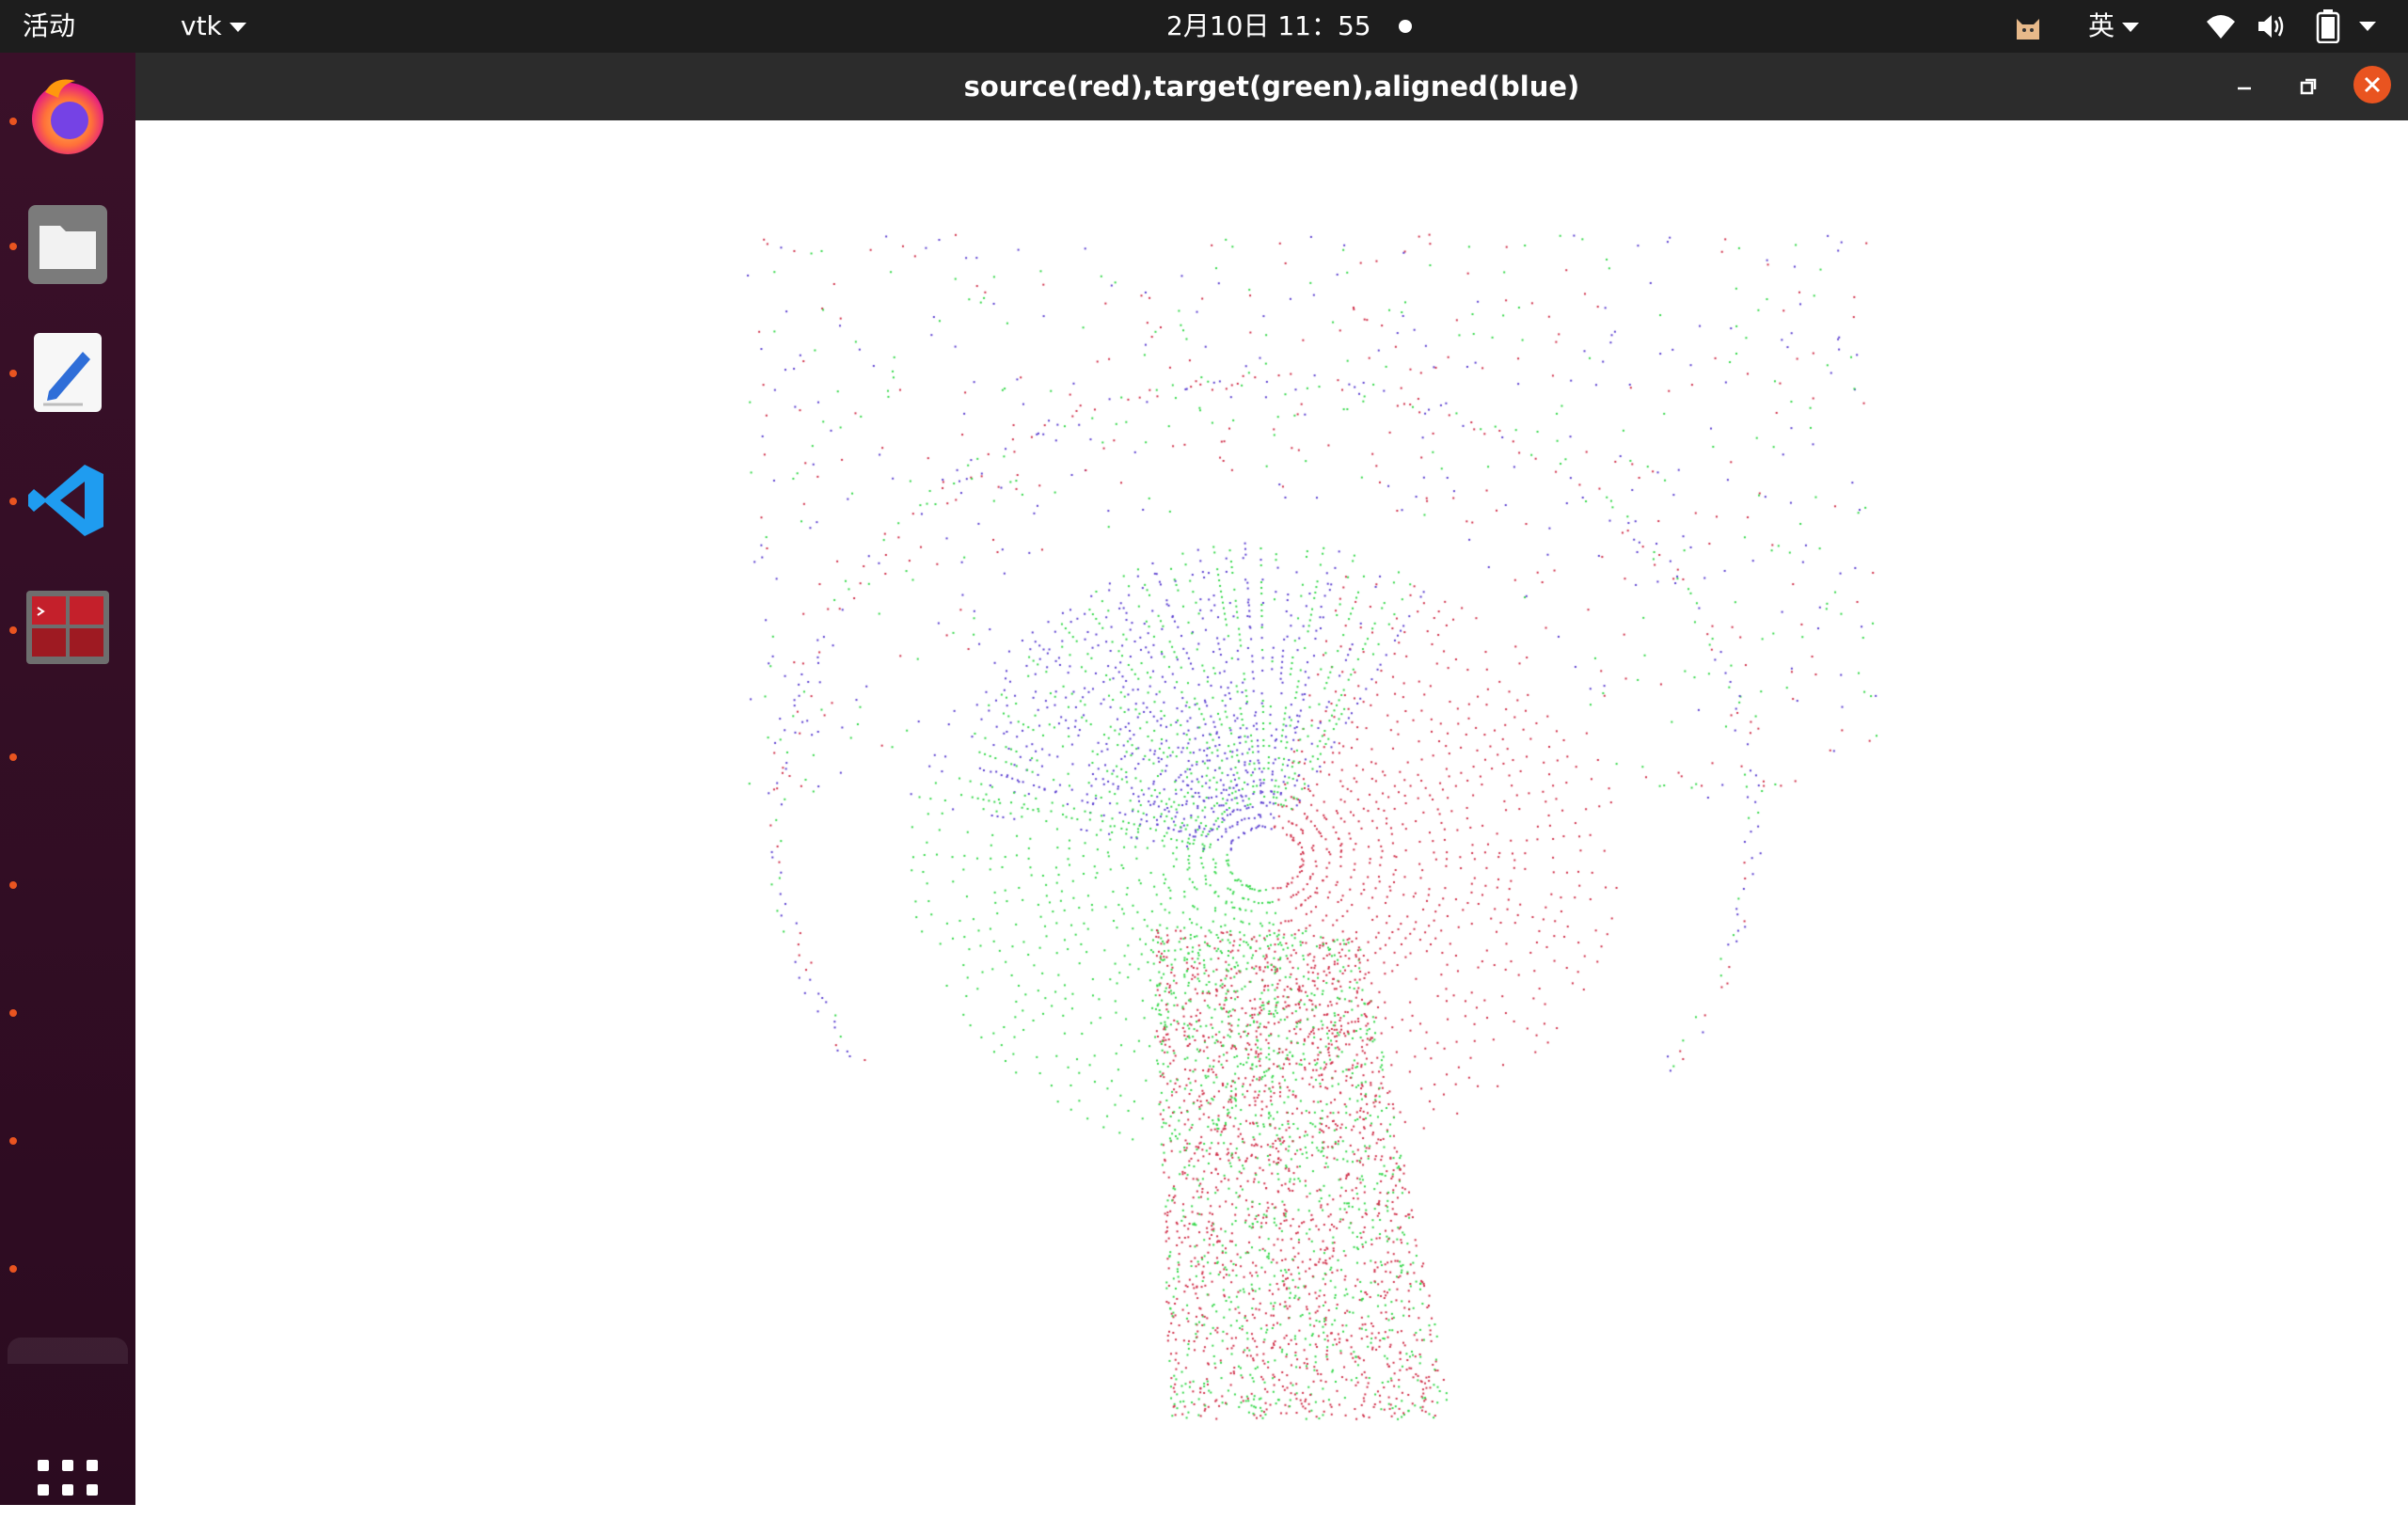 The width and height of the screenshot is (2408, 1520). I want to click on top-bar: 活动 vtk 2月10日 11：55 英, so click(1204, 26).